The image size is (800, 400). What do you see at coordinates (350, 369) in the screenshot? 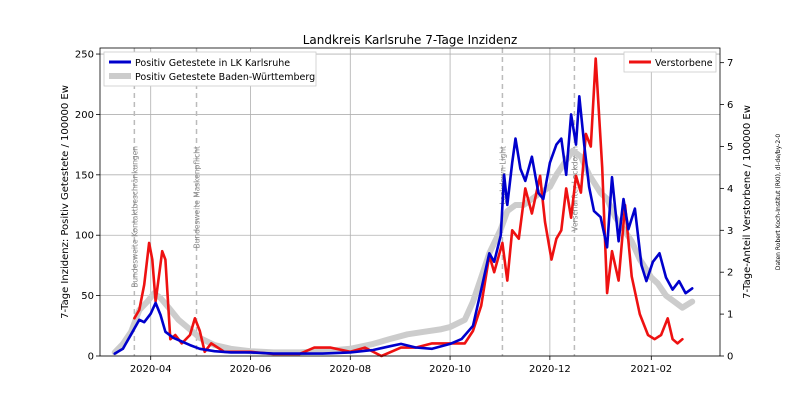
I see `x-tick-label: 2020-08` at bounding box center [350, 369].